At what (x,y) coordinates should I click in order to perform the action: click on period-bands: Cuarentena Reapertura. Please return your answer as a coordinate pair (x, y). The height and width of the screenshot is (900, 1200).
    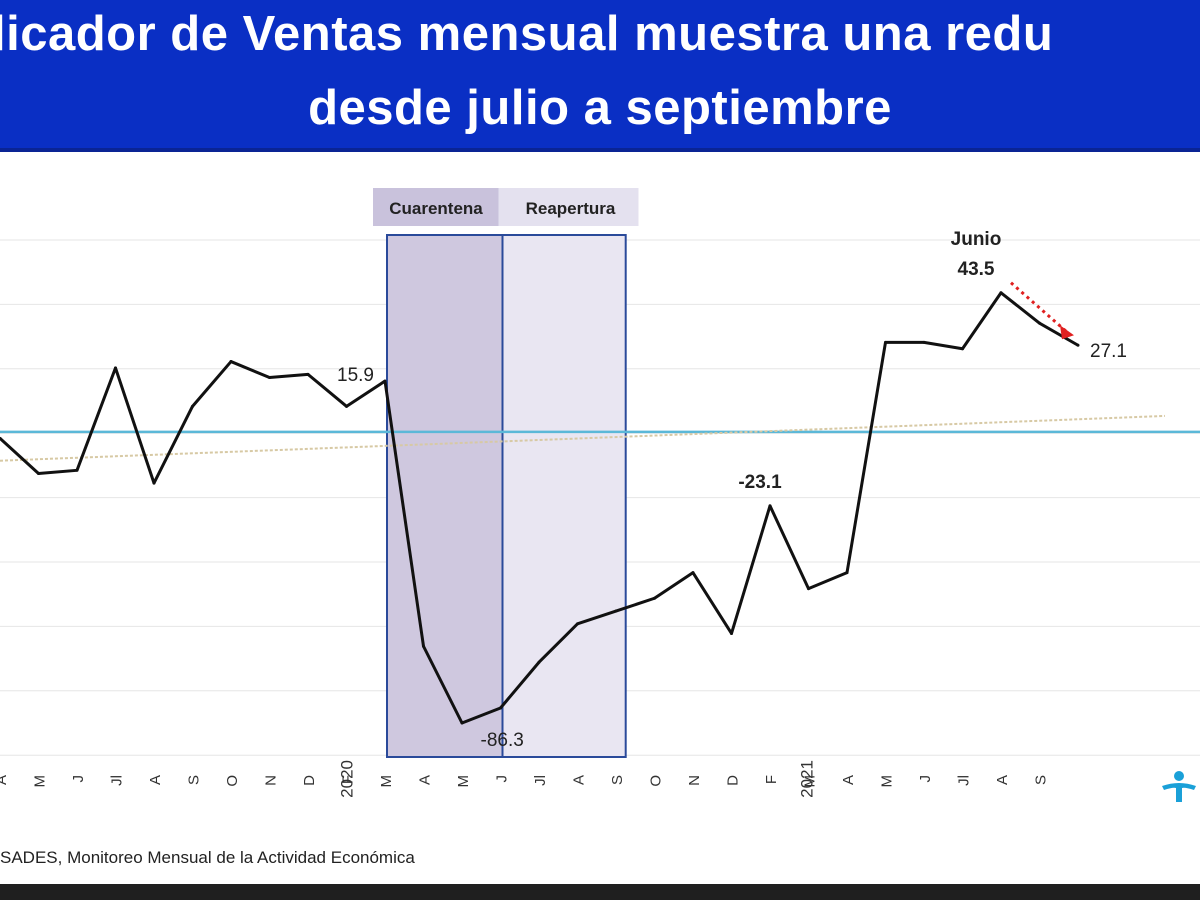
    Looking at the image, I should click on (506, 473).